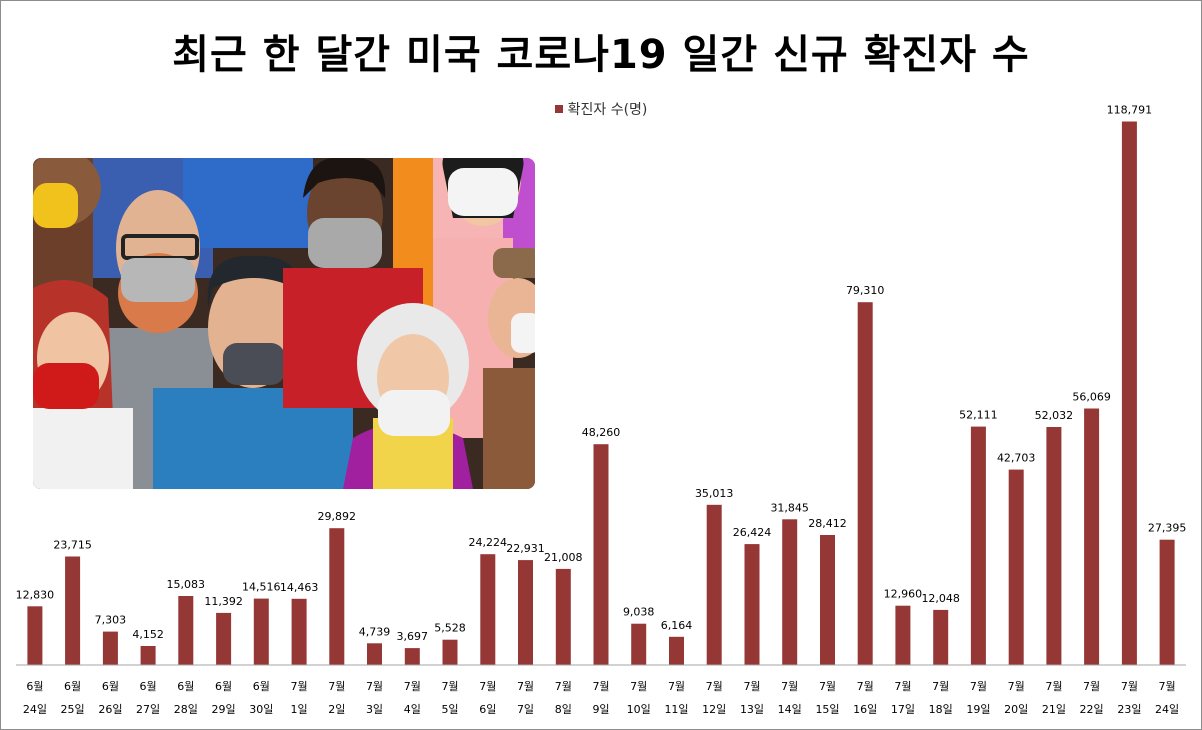 The height and width of the screenshot is (730, 1202). What do you see at coordinates (563, 557) in the screenshot?
I see `data-label: 21,008` at bounding box center [563, 557].